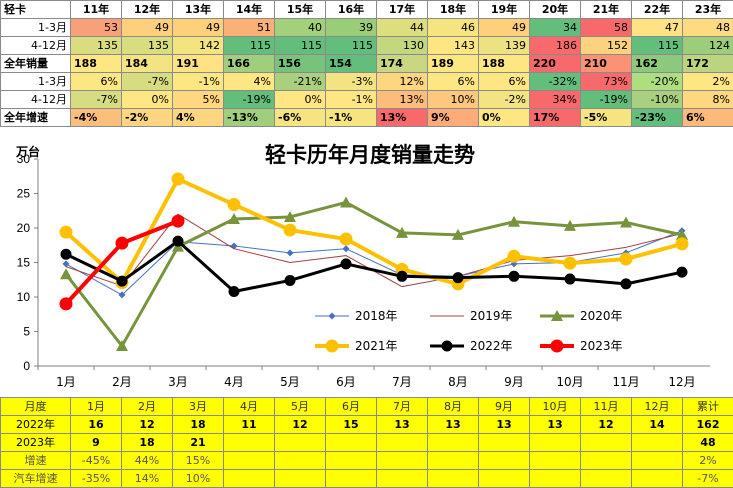 The image size is (733, 488). What do you see at coordinates (198, 100) in the screenshot?
I see `table-cell: 5%` at bounding box center [198, 100].